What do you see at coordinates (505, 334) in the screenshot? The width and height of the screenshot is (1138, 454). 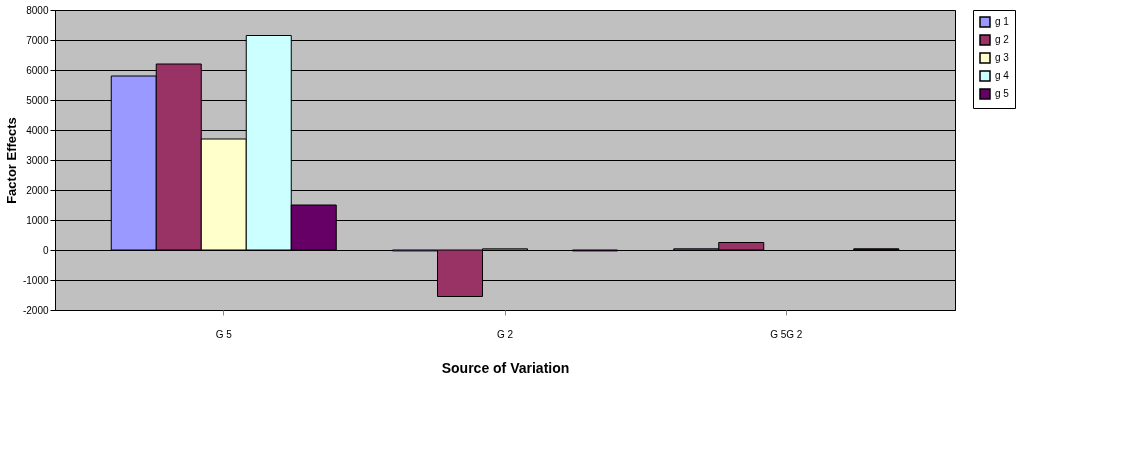 I see `x-tick-label: G 2` at bounding box center [505, 334].